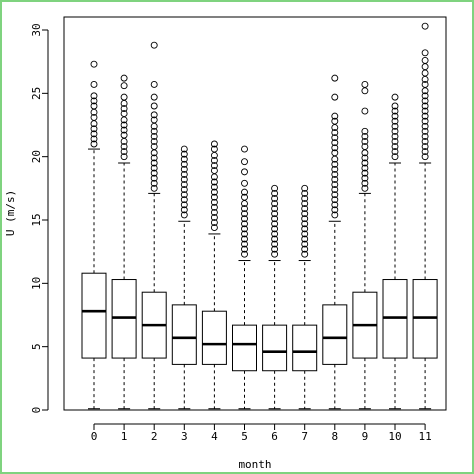 The width and height of the screenshot is (474, 474). What do you see at coordinates (124, 436) in the screenshot?
I see `x-tick-label: 1` at bounding box center [124, 436].